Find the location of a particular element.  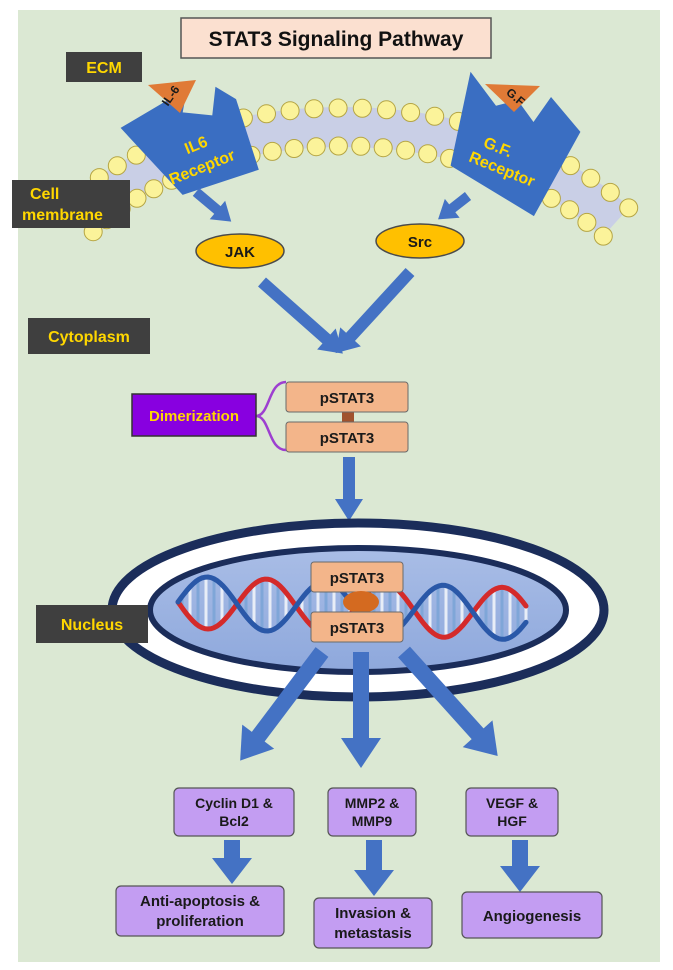

nuclear-pstat3-dimer: pSTAT3 pSTAT3 is located at coordinates (357, 602).